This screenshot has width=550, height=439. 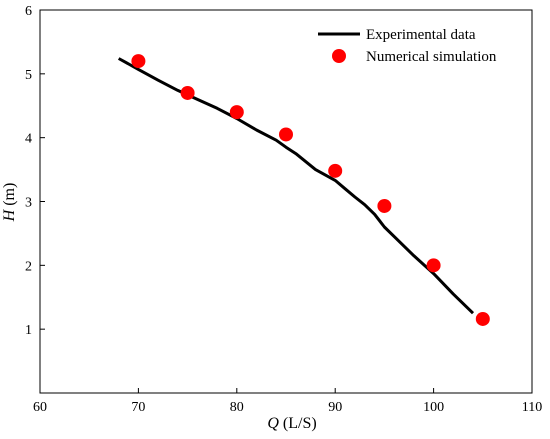 I want to click on legend-marker-swatch, so click(x=339, y=56).